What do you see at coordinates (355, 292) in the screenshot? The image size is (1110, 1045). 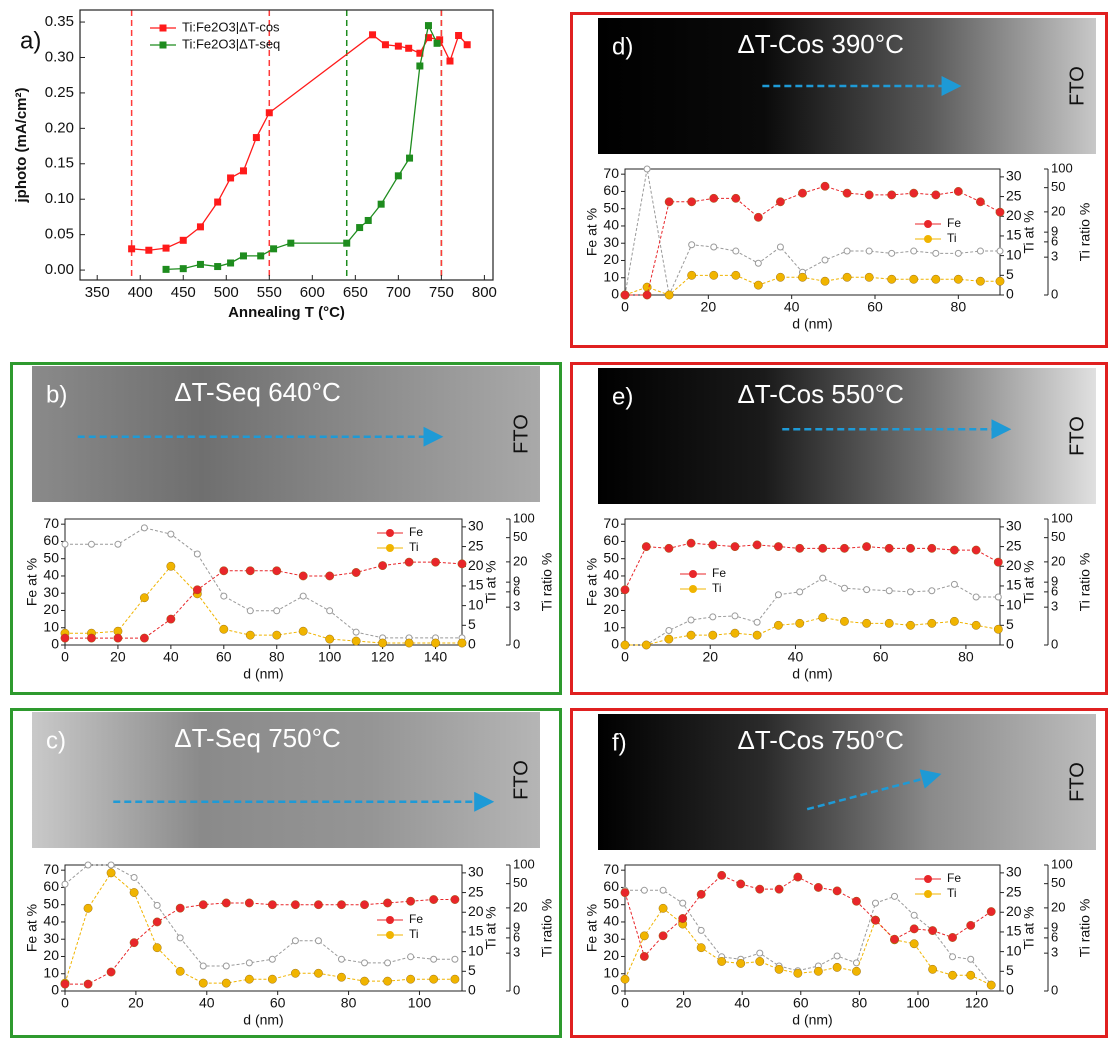 I see `x-tick-label: 650` at bounding box center [355, 292].